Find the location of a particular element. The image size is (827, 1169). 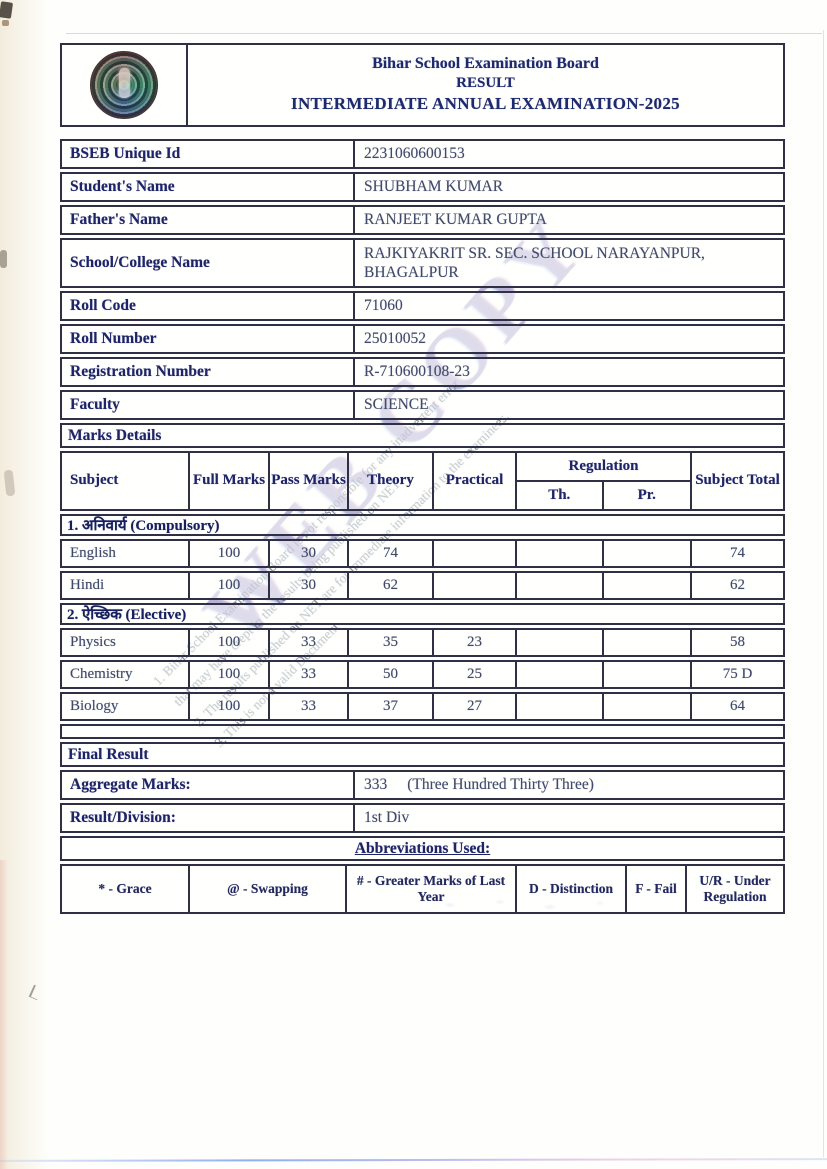

detail-label: Faculty is located at coordinates (95, 404).